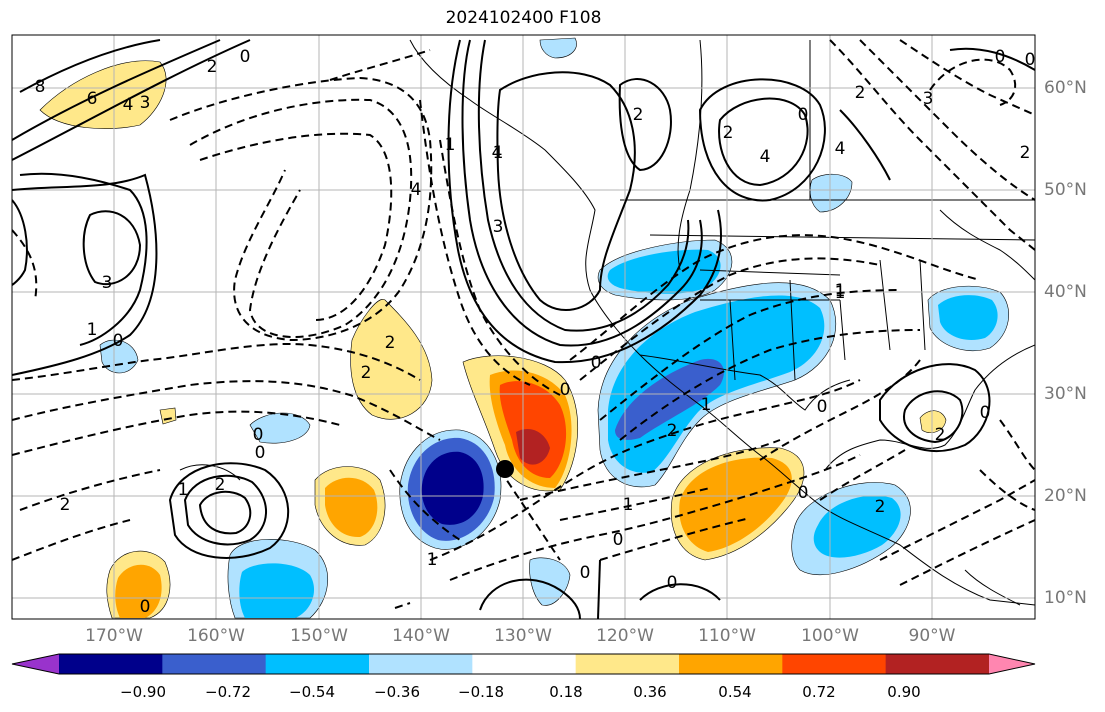 This screenshot has height=712, width=1105. I want to click on longitude-tick-label: 110°W, so click(727, 636).